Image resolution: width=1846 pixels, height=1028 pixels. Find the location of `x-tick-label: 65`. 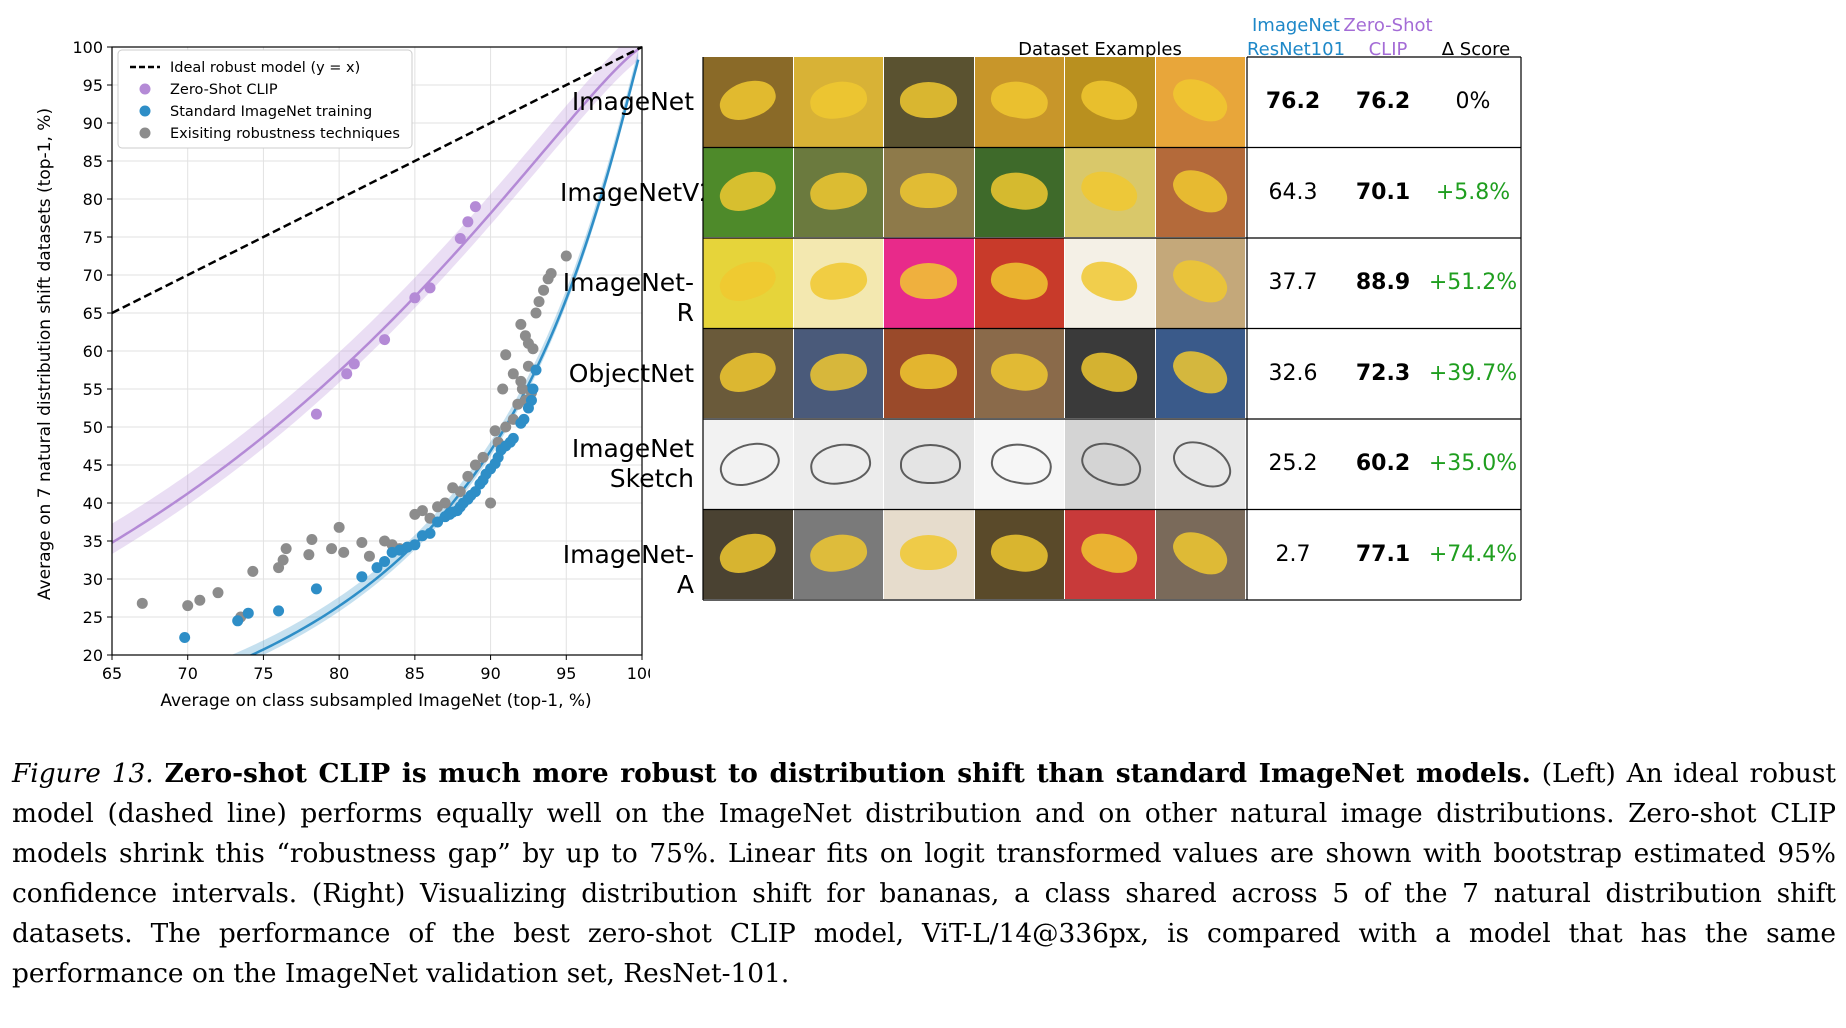

x-tick-label: 65 is located at coordinates (112, 673).